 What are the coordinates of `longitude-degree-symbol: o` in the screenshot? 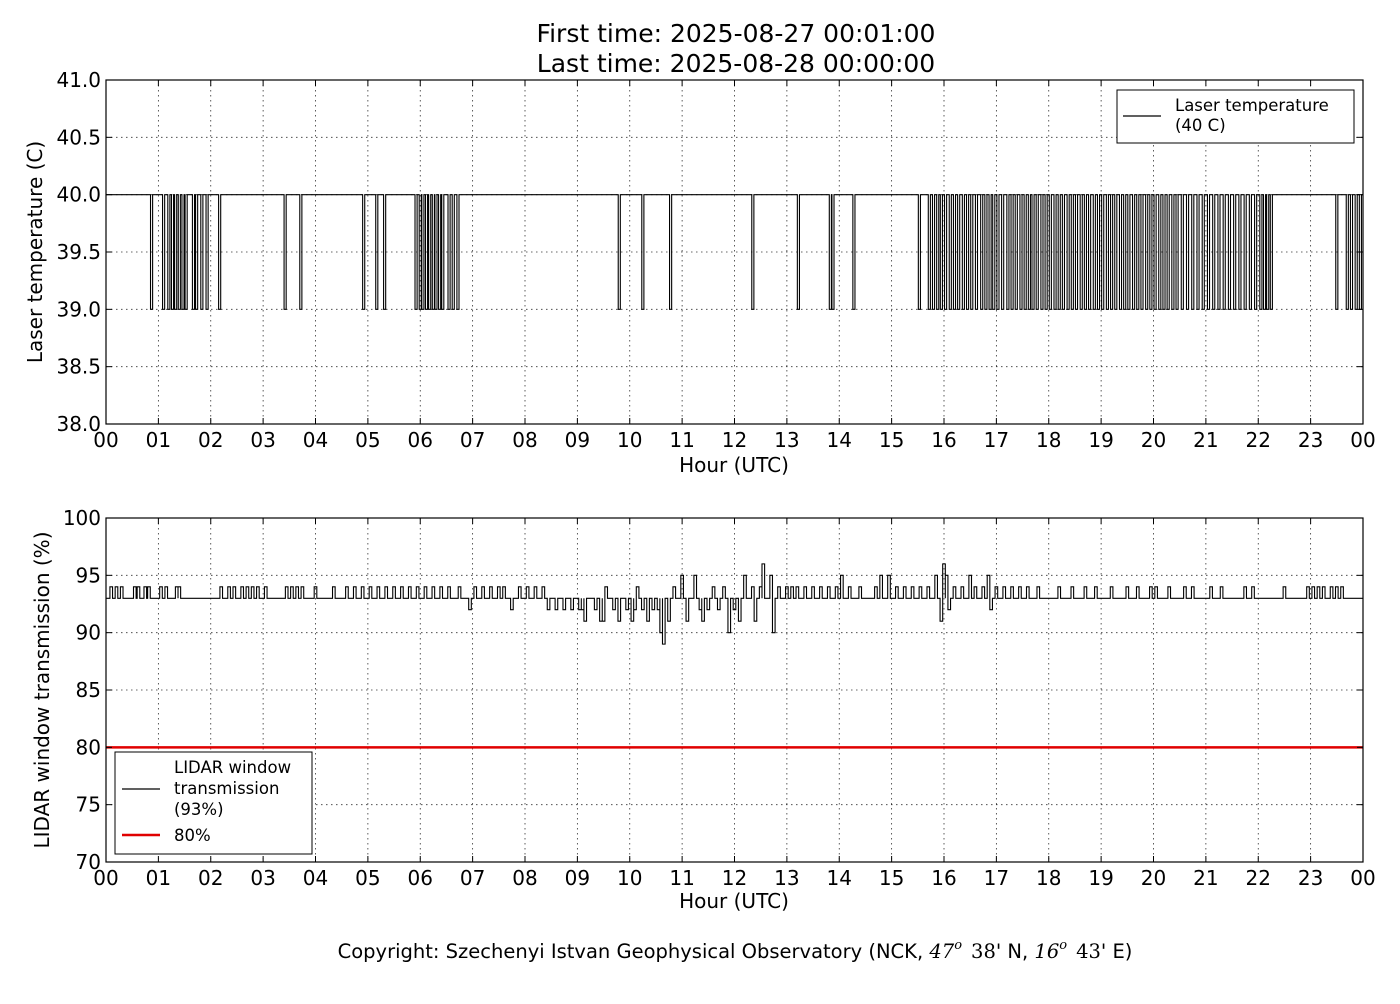 It's located at (1063, 945).